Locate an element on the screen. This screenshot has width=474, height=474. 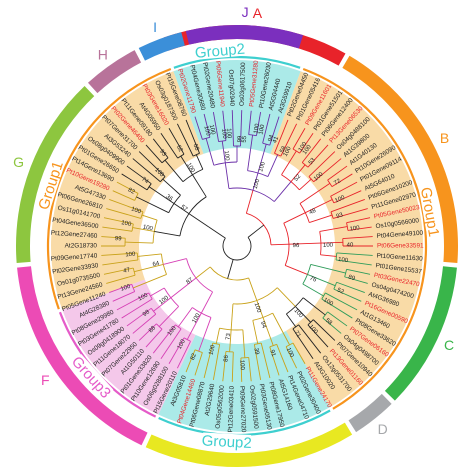
bootstrap-value: 86 is located at coordinates (226, 358).